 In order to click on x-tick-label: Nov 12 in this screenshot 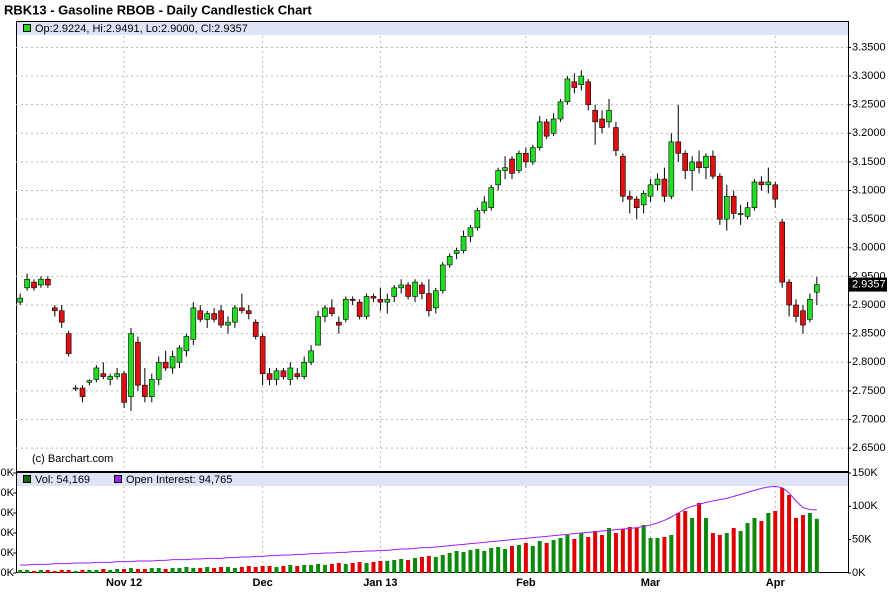, I will do `click(124, 583)`.